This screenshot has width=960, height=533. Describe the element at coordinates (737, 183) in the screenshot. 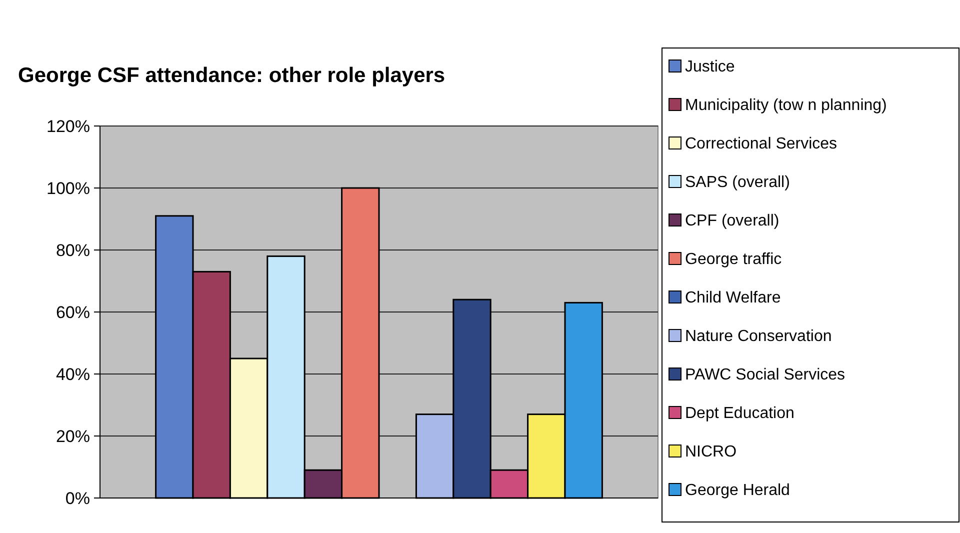

I see `legend-label: SAPS (overall)` at that location.